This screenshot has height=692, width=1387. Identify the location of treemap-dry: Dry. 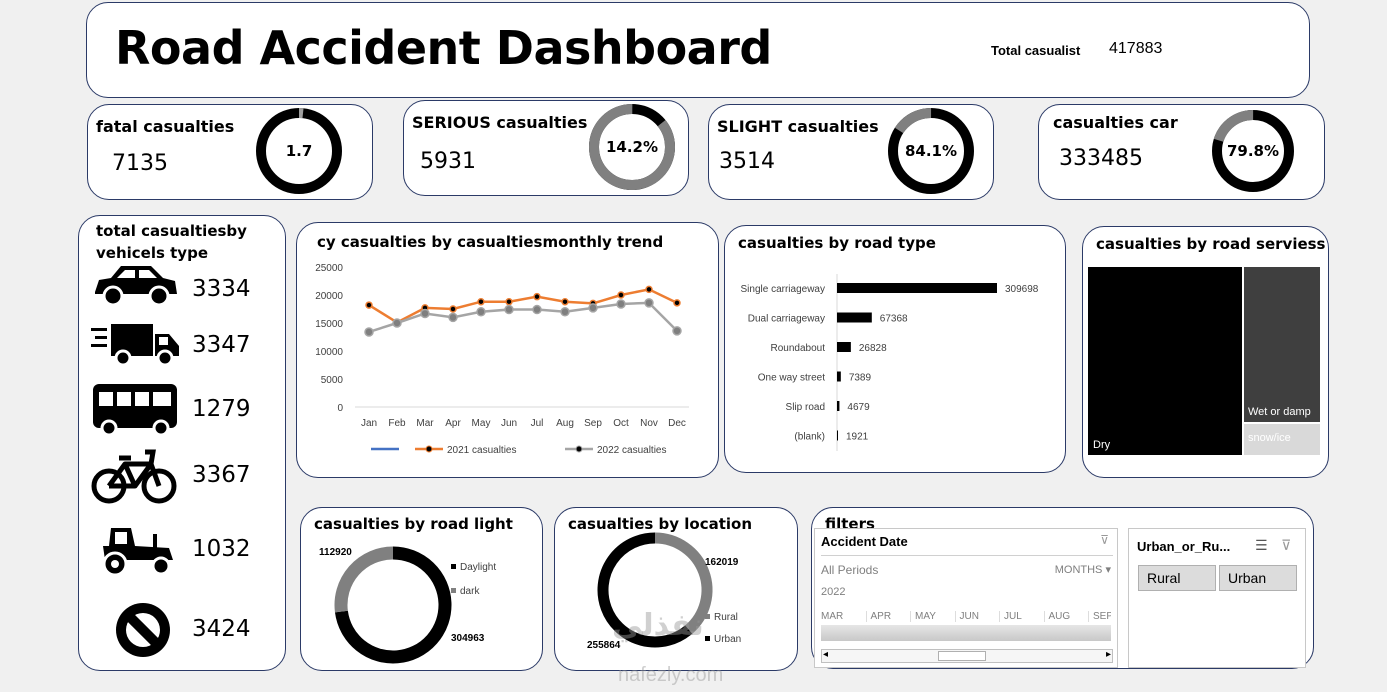
(1165, 361).